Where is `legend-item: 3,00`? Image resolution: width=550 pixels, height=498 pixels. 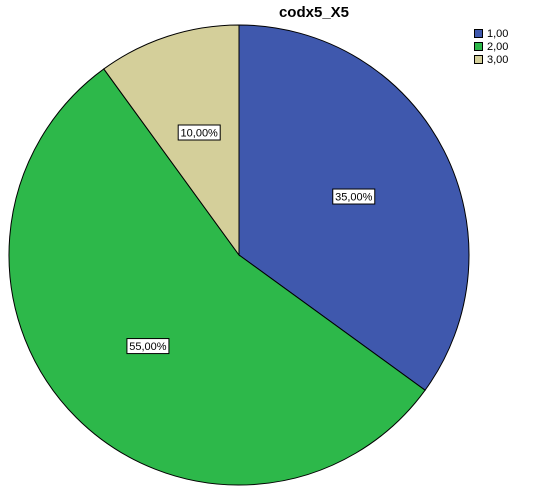 legend-item: 3,00 is located at coordinates (491, 59).